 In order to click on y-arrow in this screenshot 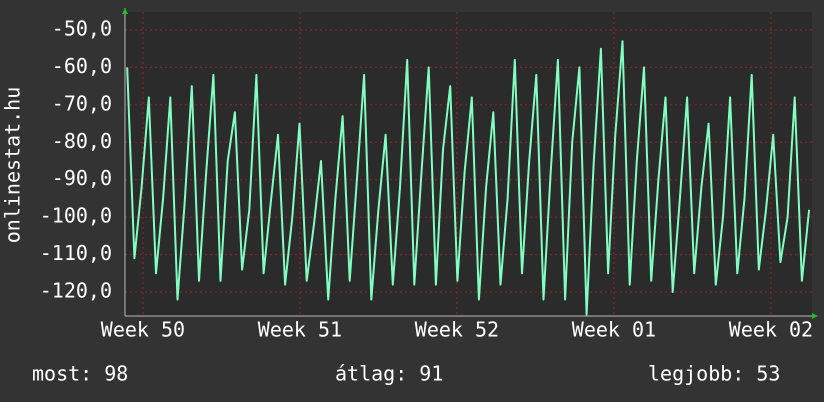, I will do `click(125, 11)`.